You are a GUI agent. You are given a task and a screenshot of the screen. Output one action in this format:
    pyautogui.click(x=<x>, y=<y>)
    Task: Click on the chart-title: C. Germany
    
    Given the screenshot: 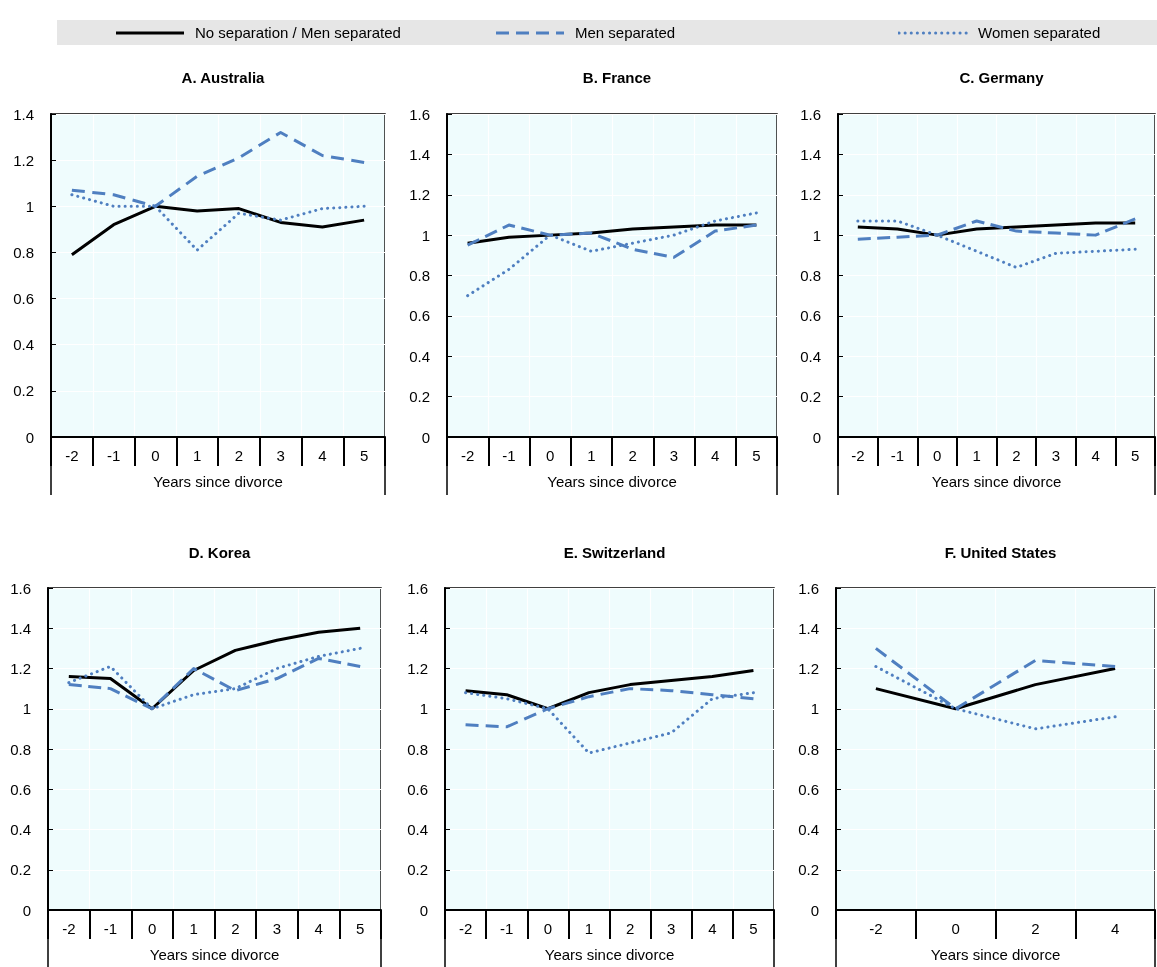 What is the action you would take?
    pyautogui.click(x=1002, y=77)
    